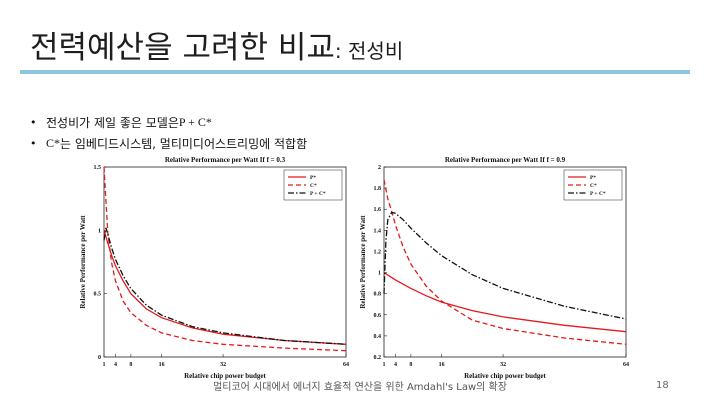 The height and width of the screenshot is (405, 720). What do you see at coordinates (355, 72) in the screenshot?
I see `title-underline` at bounding box center [355, 72].